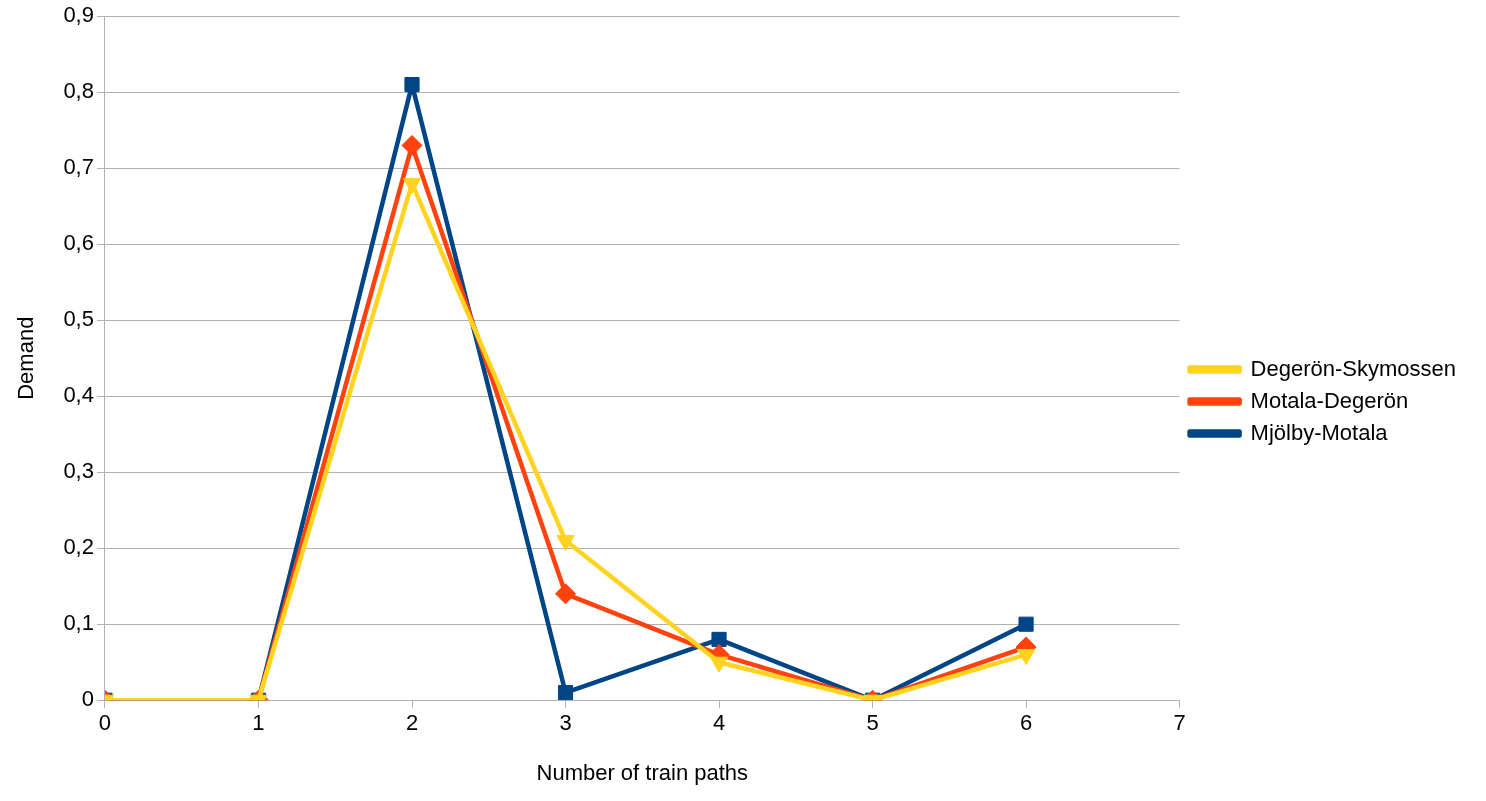 This screenshot has height=801, width=1486. Describe the element at coordinates (1179, 723) in the screenshot. I see `x-tick-label: 7` at that location.